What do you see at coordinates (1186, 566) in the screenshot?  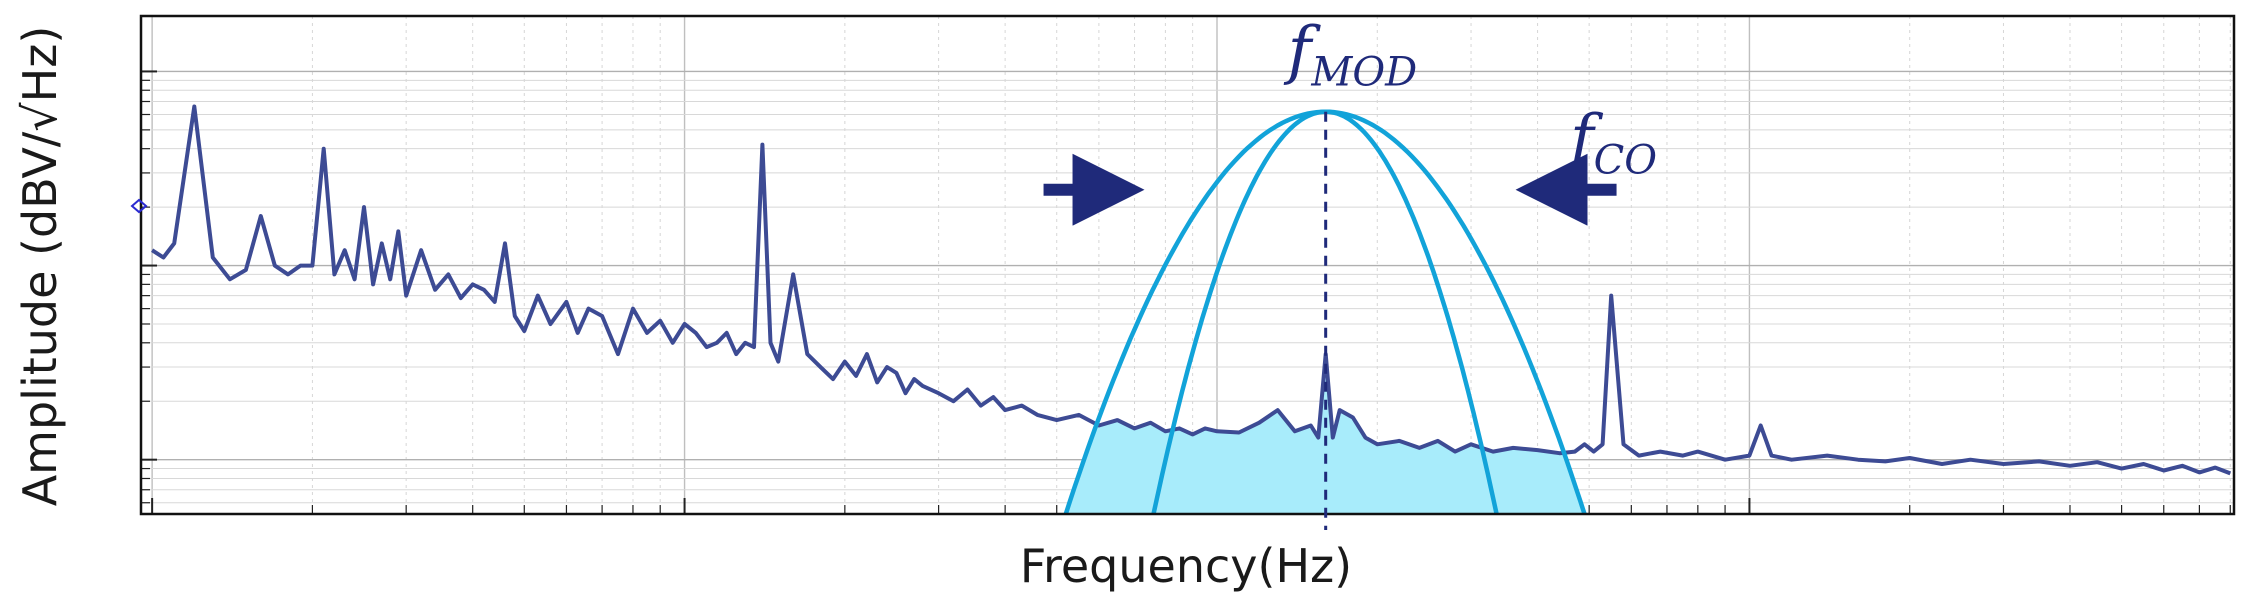 I see `x-axis-title: Frequency(Hz)` at bounding box center [1186, 566].